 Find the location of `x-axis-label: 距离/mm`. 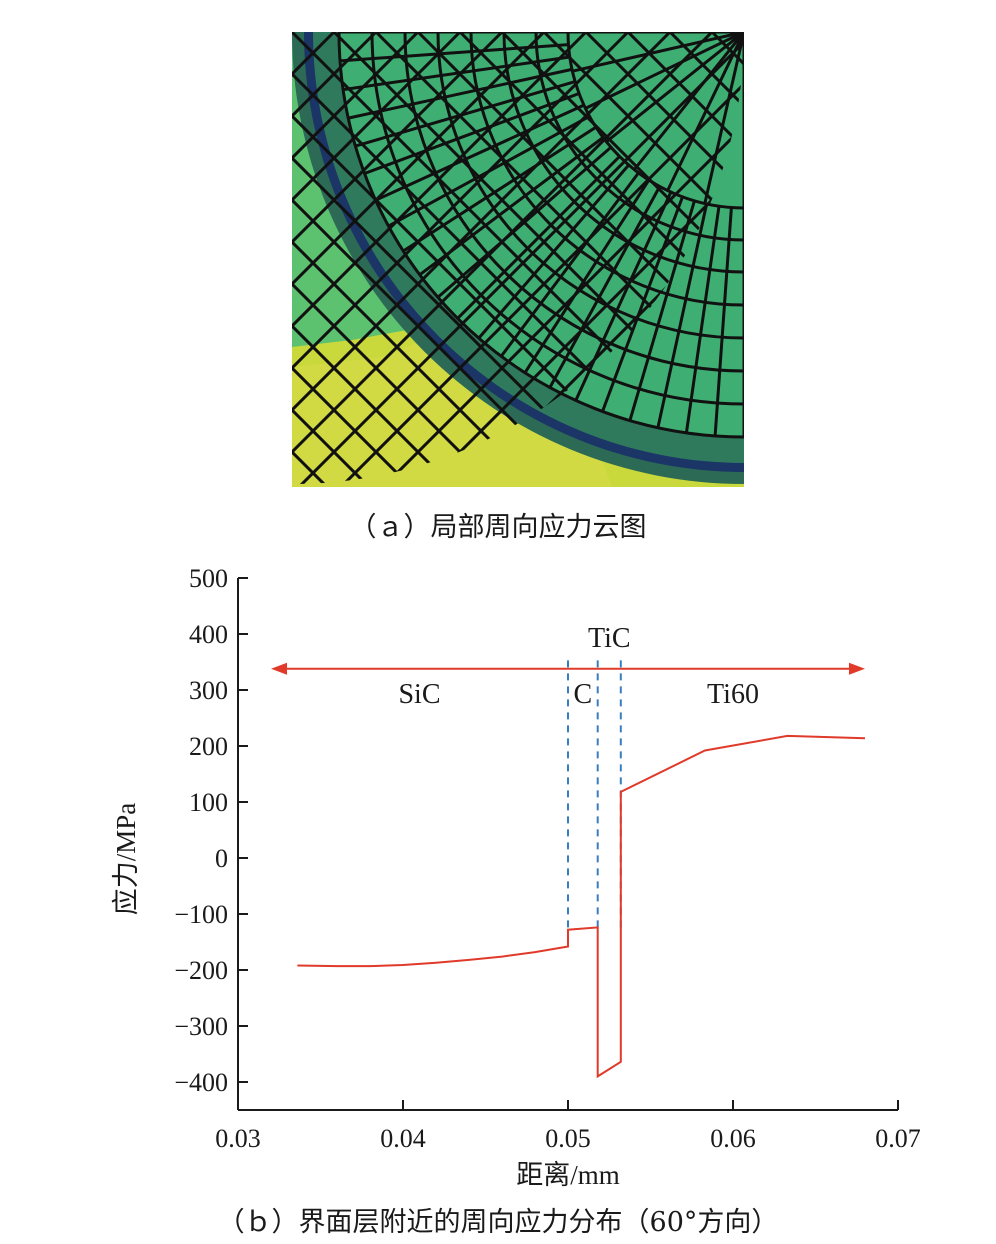

x-axis-label: 距离/mm is located at coordinates (568, 1175).